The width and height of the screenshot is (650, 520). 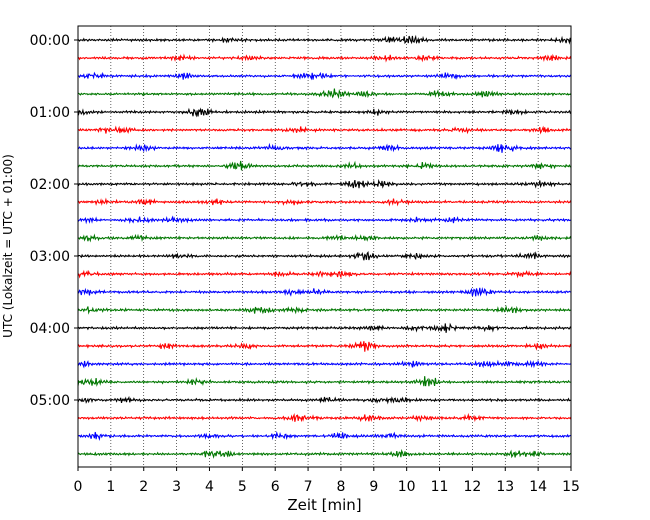 I want to click on x-axis-label: Zeit [min], so click(x=324, y=505).